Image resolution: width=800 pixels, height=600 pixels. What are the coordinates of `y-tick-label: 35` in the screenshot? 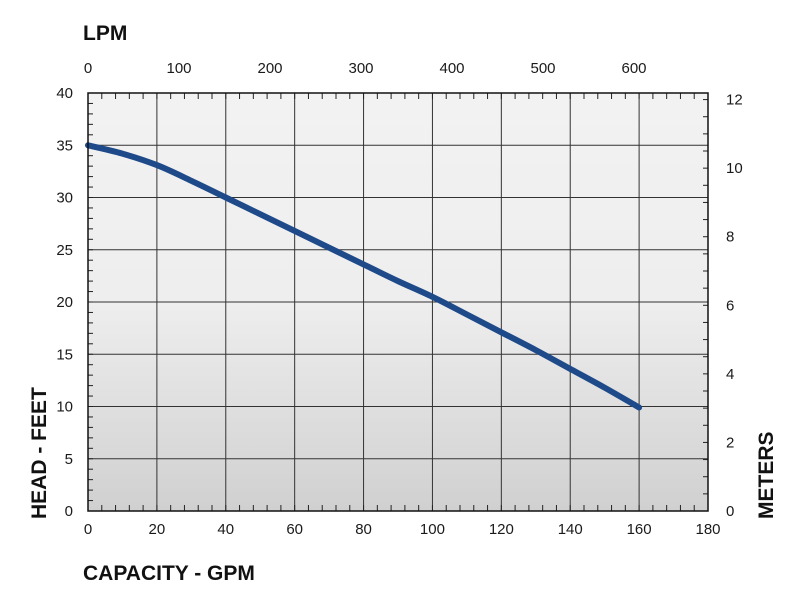 It's located at (64, 145).